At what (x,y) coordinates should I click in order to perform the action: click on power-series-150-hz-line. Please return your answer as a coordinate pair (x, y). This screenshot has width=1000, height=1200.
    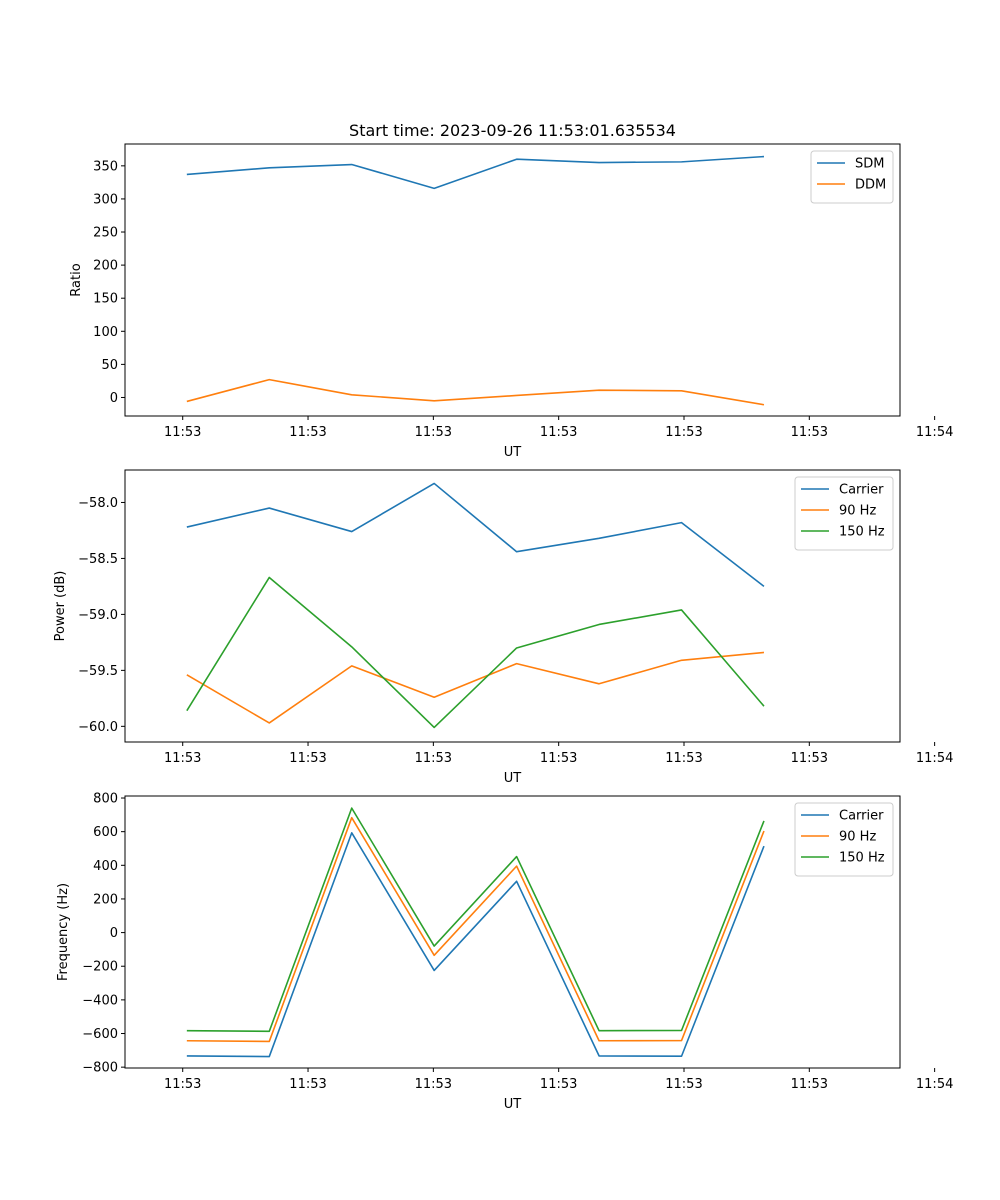
    Looking at the image, I should click on (475, 652).